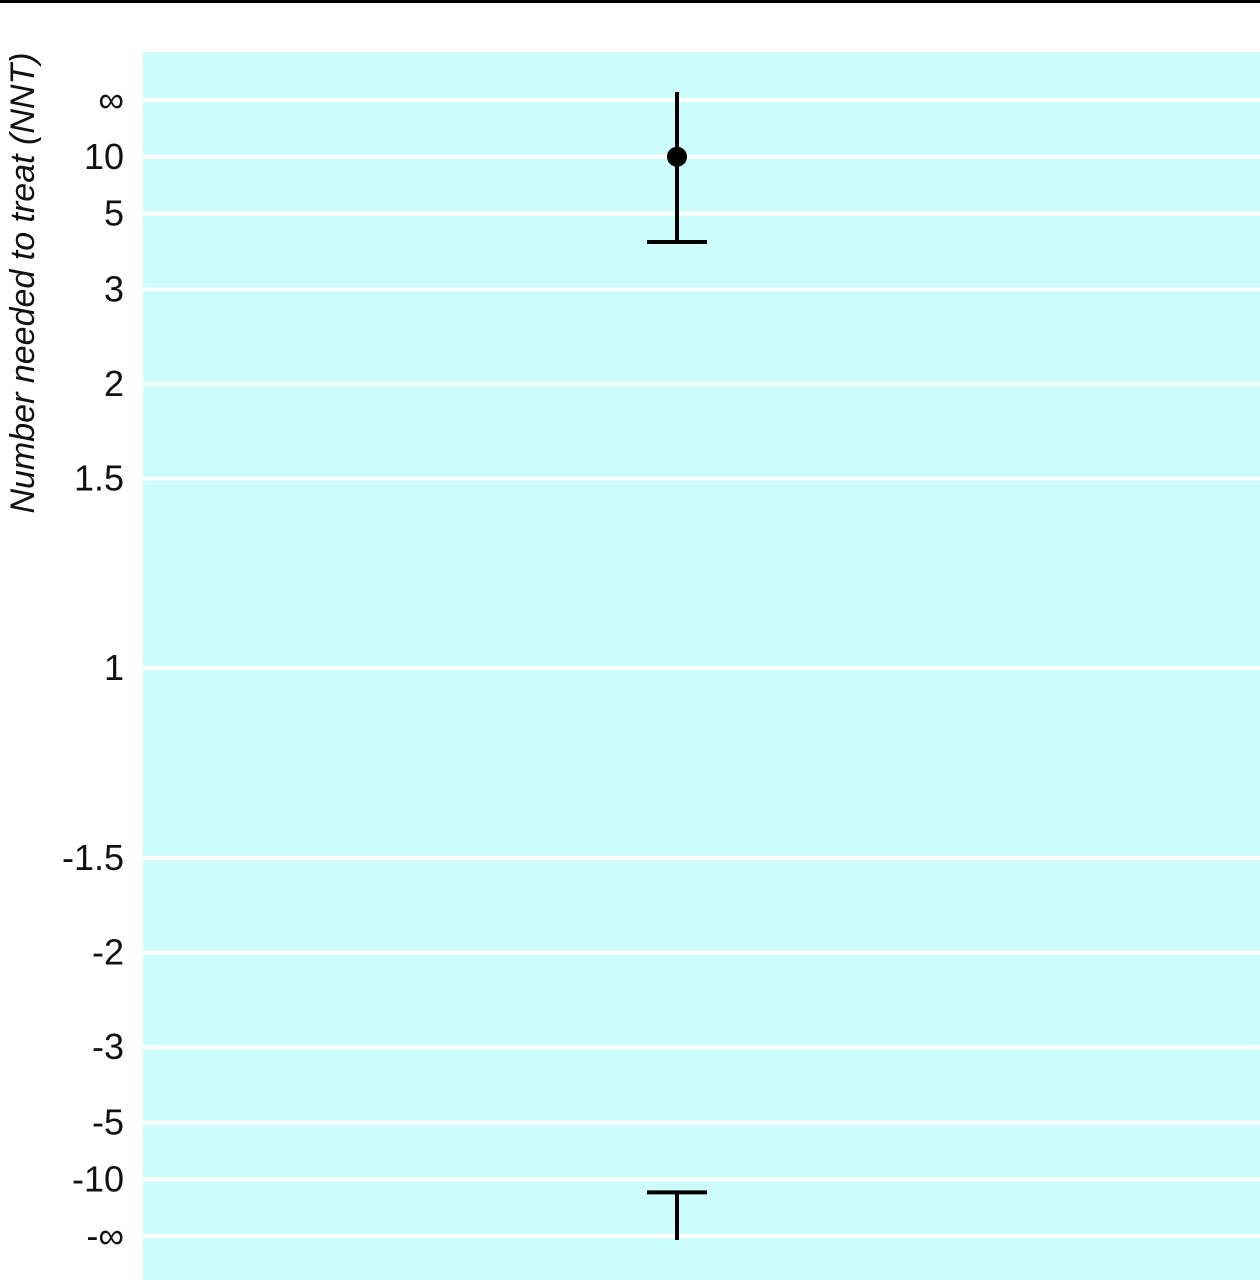 The height and width of the screenshot is (1280, 1260). What do you see at coordinates (114, 213) in the screenshot?
I see `y-tick-label: 5` at bounding box center [114, 213].